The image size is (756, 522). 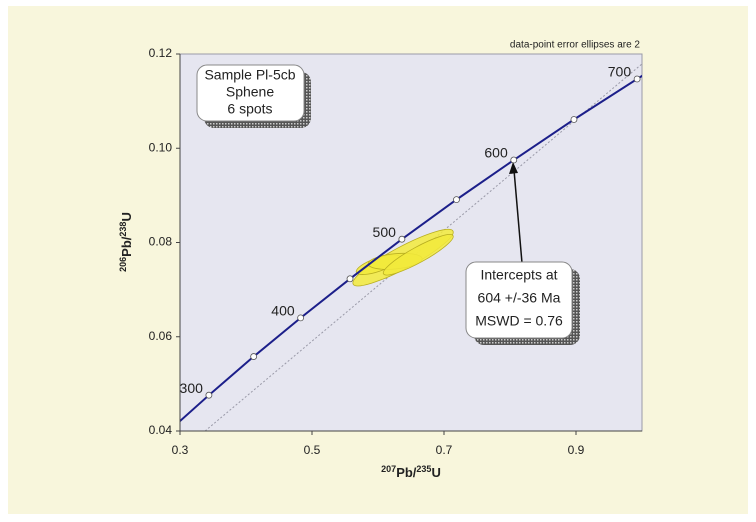 What do you see at coordinates (180, 450) in the screenshot?
I see `x-tick-label: 0.3` at bounding box center [180, 450].